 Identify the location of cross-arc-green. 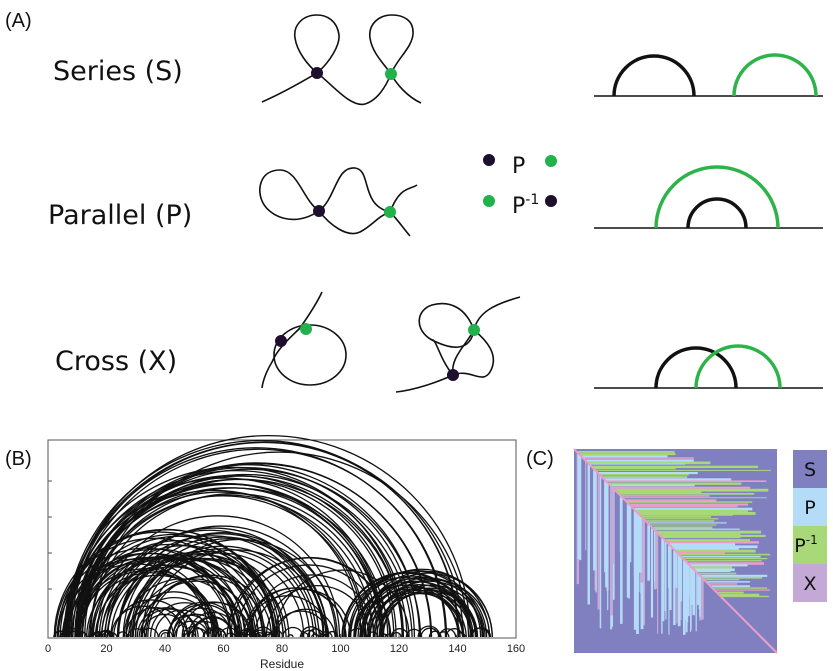
(738, 366).